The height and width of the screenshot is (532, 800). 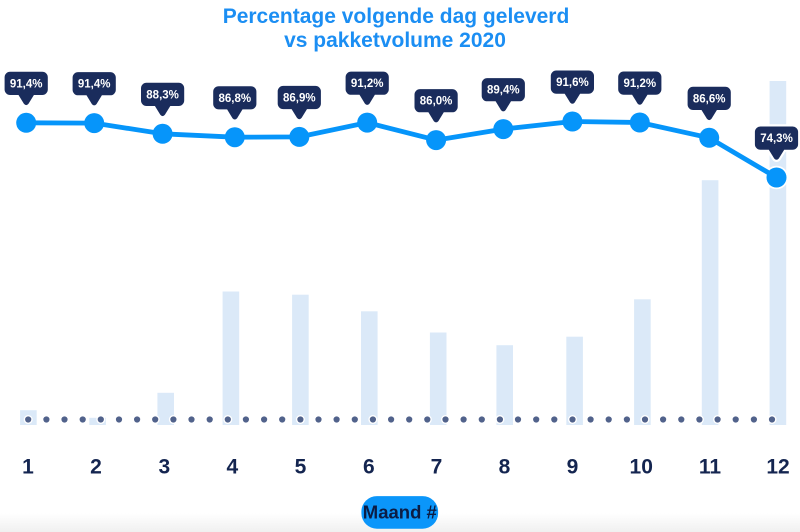 What do you see at coordinates (299, 99) in the screenshot?
I see `svg-text: 86,9%` at bounding box center [299, 99].